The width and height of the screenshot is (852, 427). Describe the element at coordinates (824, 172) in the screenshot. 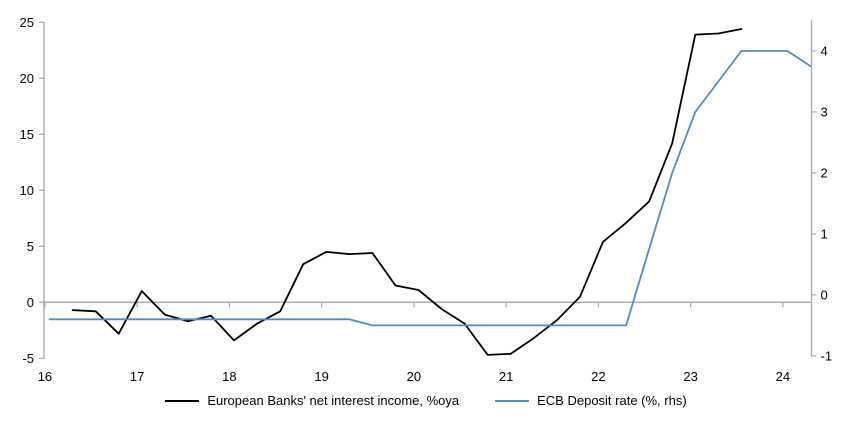

I see `svg-text: 2` at that location.